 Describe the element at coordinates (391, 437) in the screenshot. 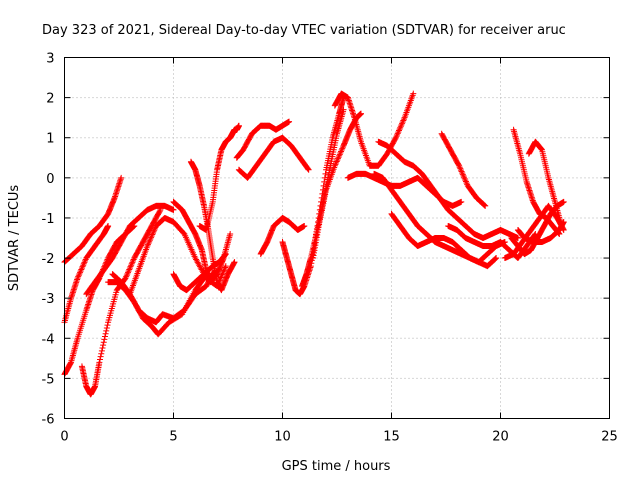

I see `x-tick-label: 15` at that location.